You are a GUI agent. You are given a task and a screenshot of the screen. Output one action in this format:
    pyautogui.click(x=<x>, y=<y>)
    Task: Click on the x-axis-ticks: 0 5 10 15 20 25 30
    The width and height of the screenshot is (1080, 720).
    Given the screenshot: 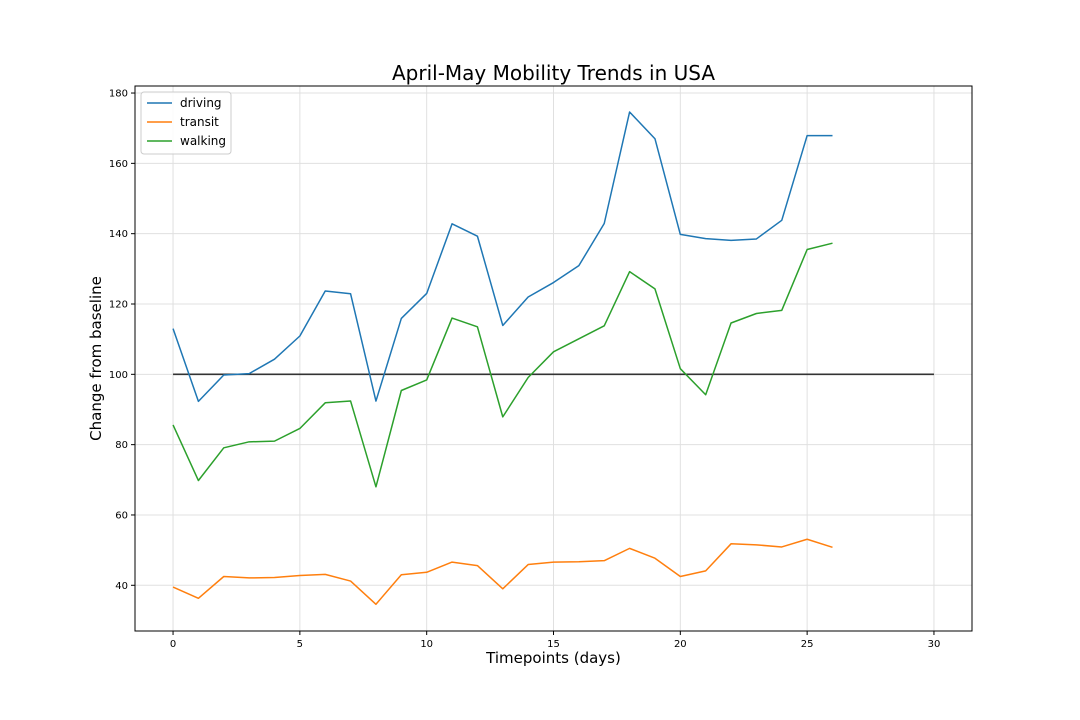 What is the action you would take?
    pyautogui.click(x=555, y=640)
    